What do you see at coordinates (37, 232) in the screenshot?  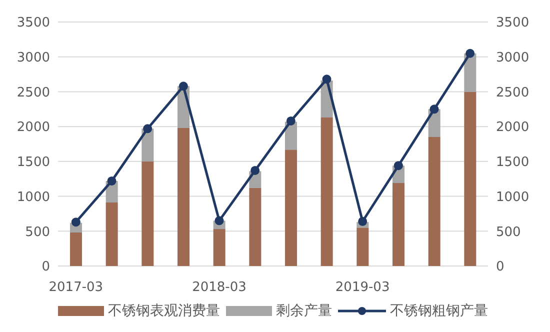 I see `y-tick-label: 500` at bounding box center [37, 232].